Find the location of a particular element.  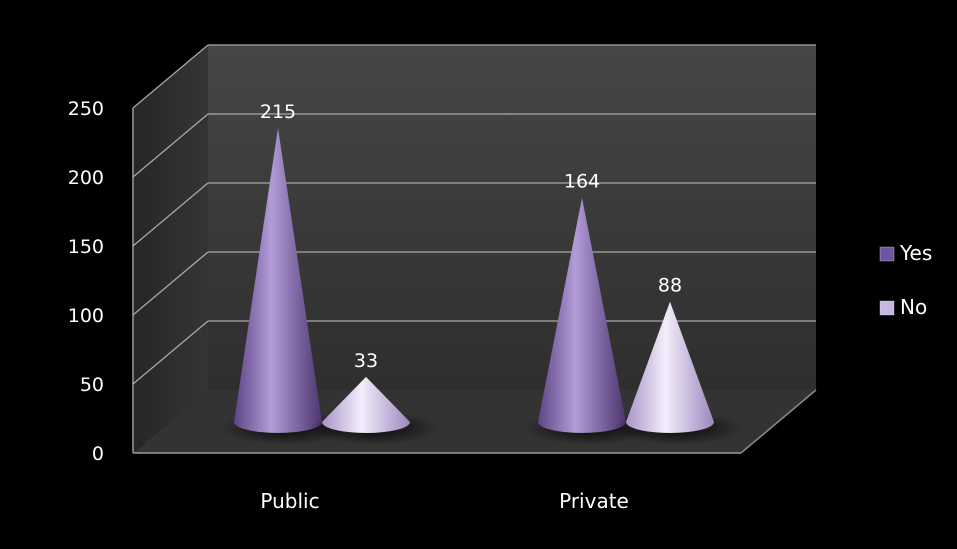

data-label: 33 is located at coordinates (366, 361).